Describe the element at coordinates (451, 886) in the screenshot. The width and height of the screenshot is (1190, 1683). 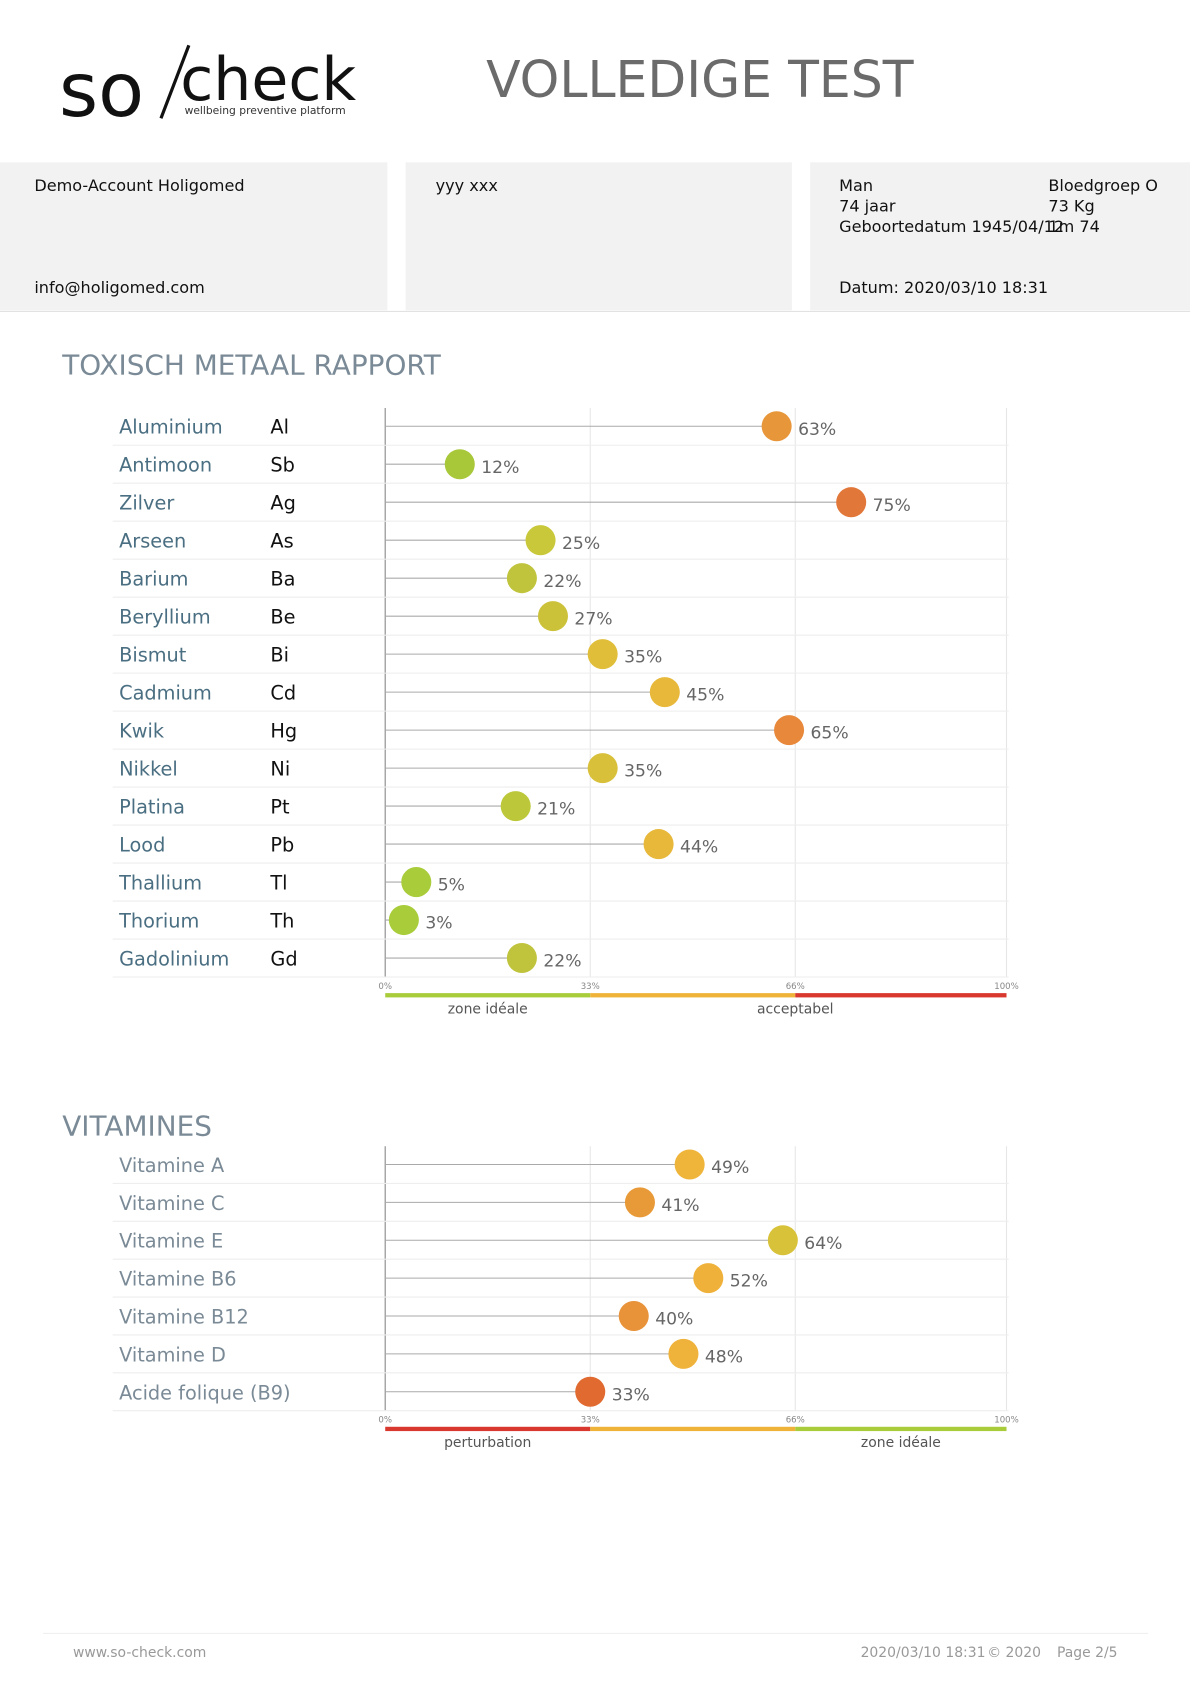
I see `value-label: 5%` at that location.